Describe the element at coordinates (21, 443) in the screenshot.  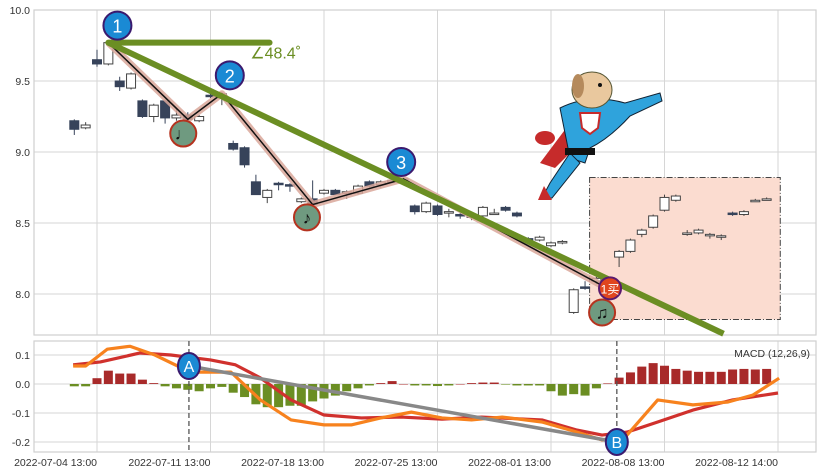
I see `macd-tick-label: -0.2` at that location.